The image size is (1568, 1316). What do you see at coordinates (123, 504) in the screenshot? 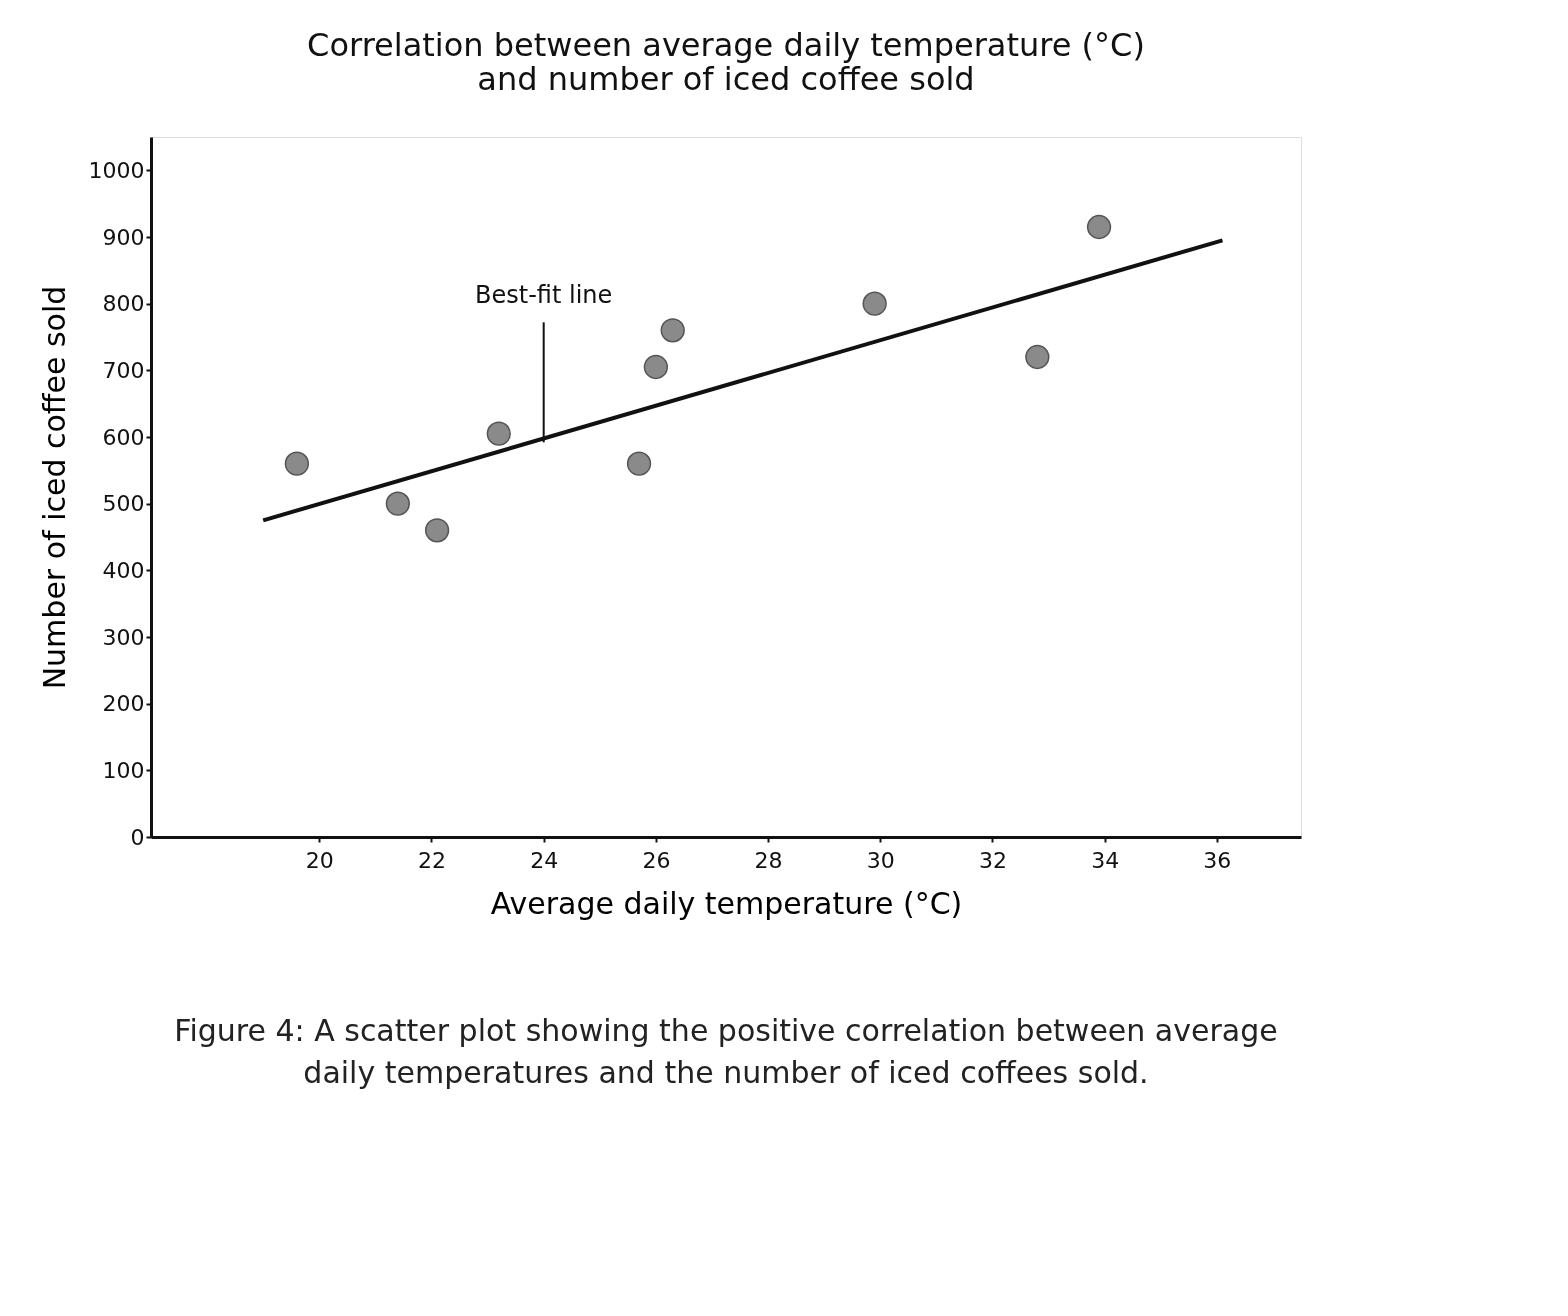
I see `y-tick-label: 500` at bounding box center [123, 504].